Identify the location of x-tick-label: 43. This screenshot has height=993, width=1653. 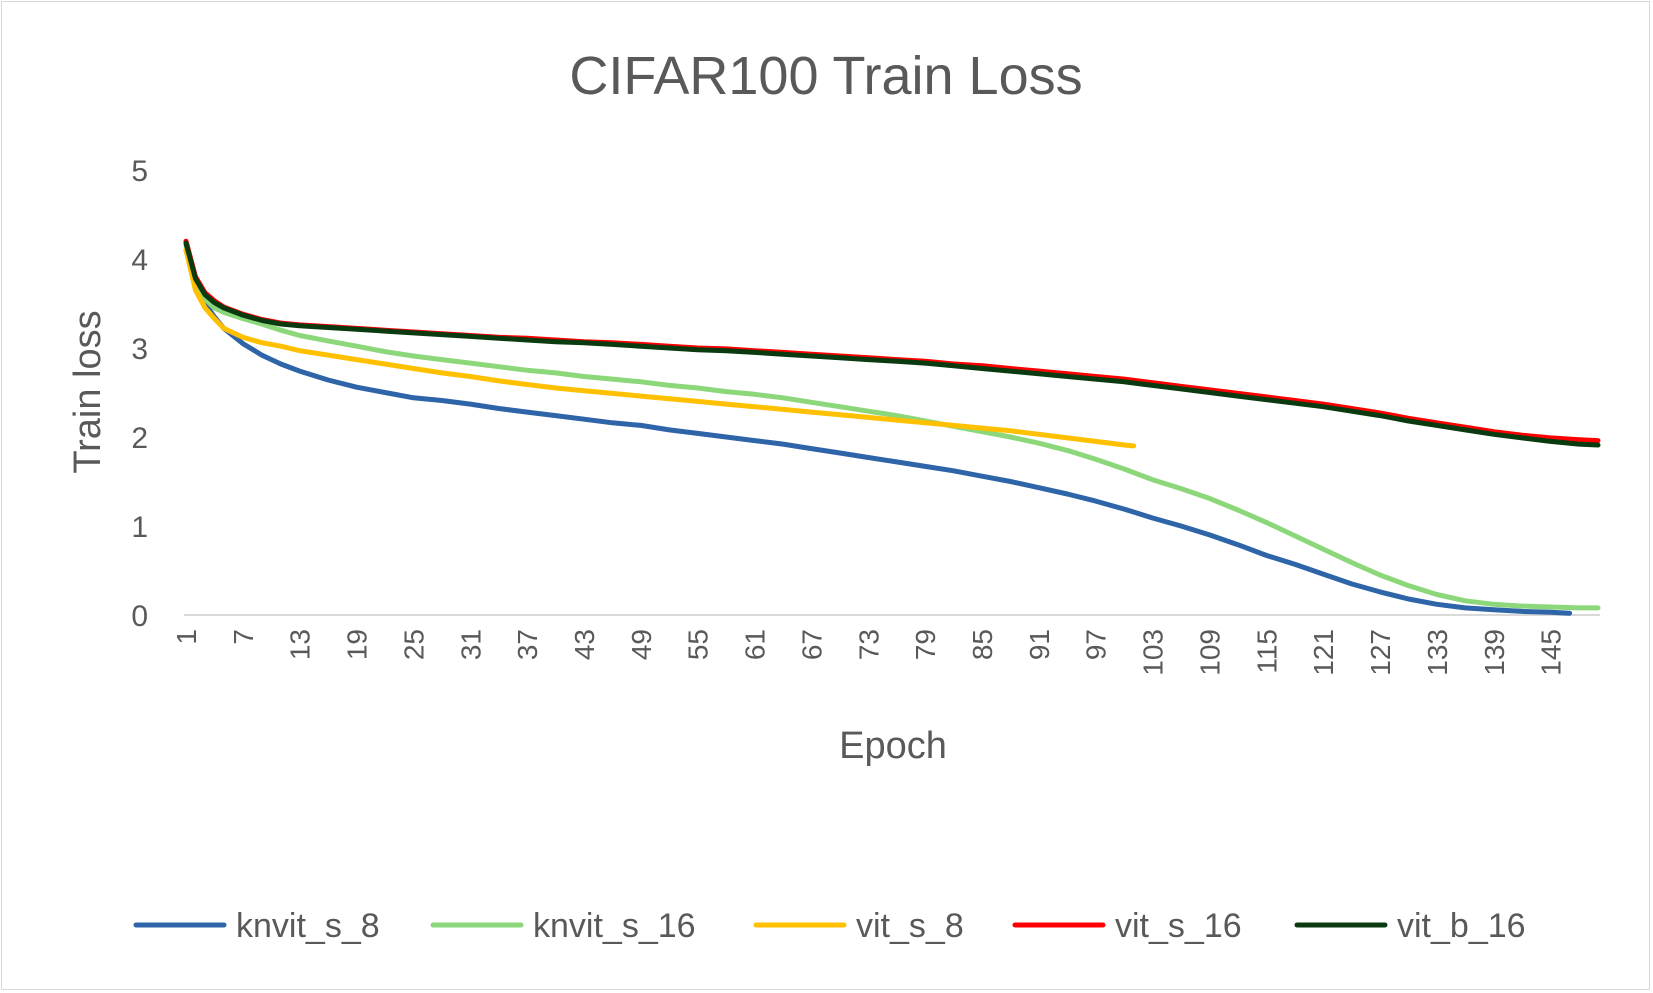
(584, 644).